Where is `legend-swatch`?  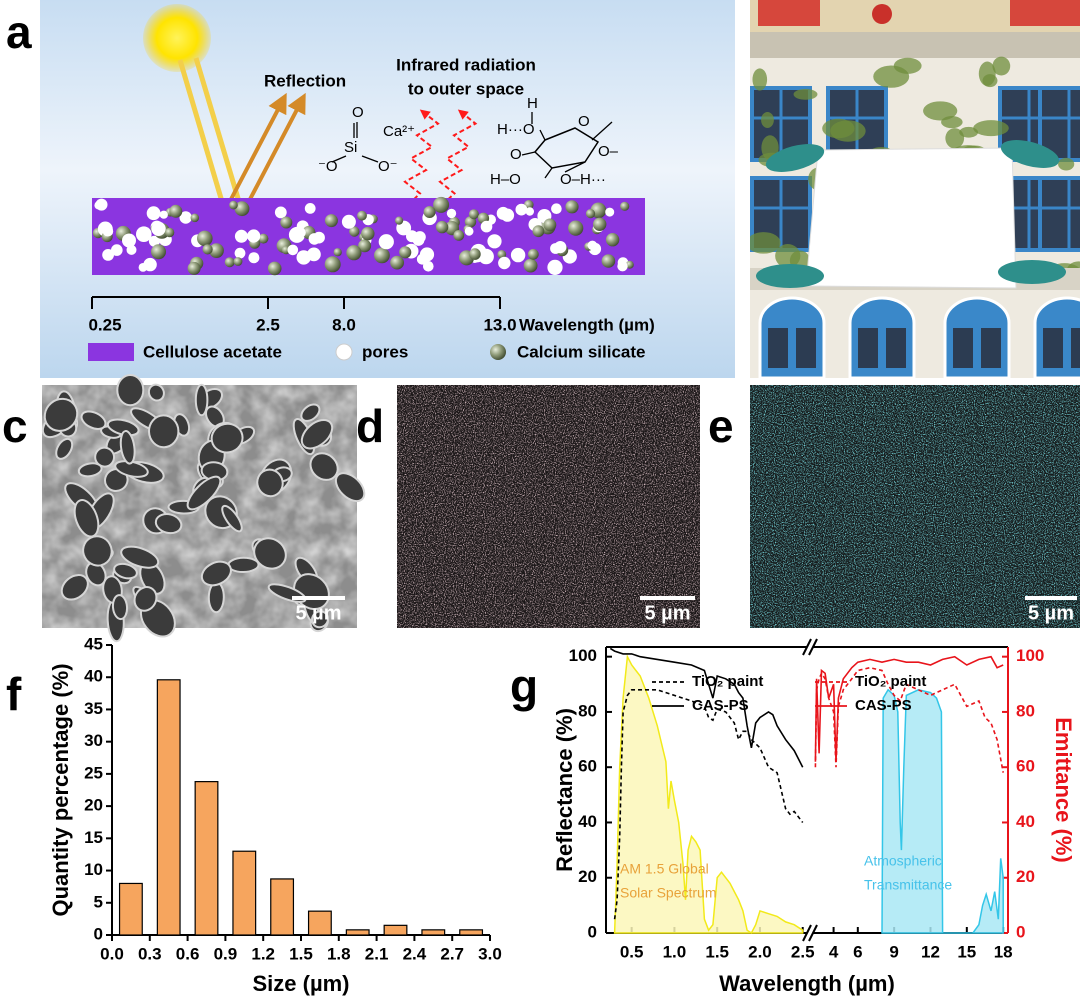 legend-swatch is located at coordinates (344, 352).